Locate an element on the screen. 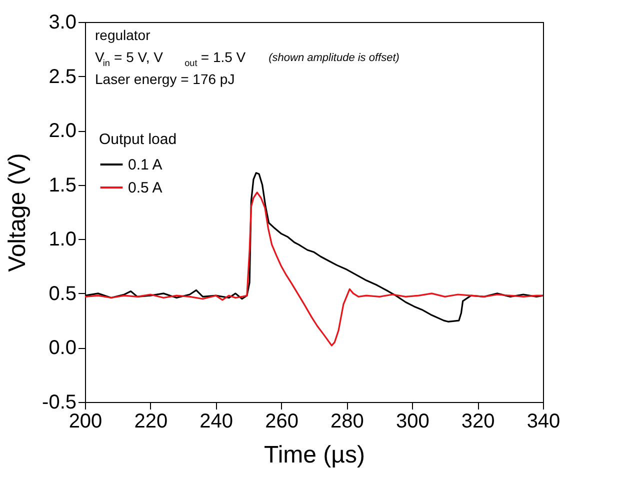 Image resolution: width=623 pixels, height=486 pixels. legend-title: Output load is located at coordinates (138, 139).